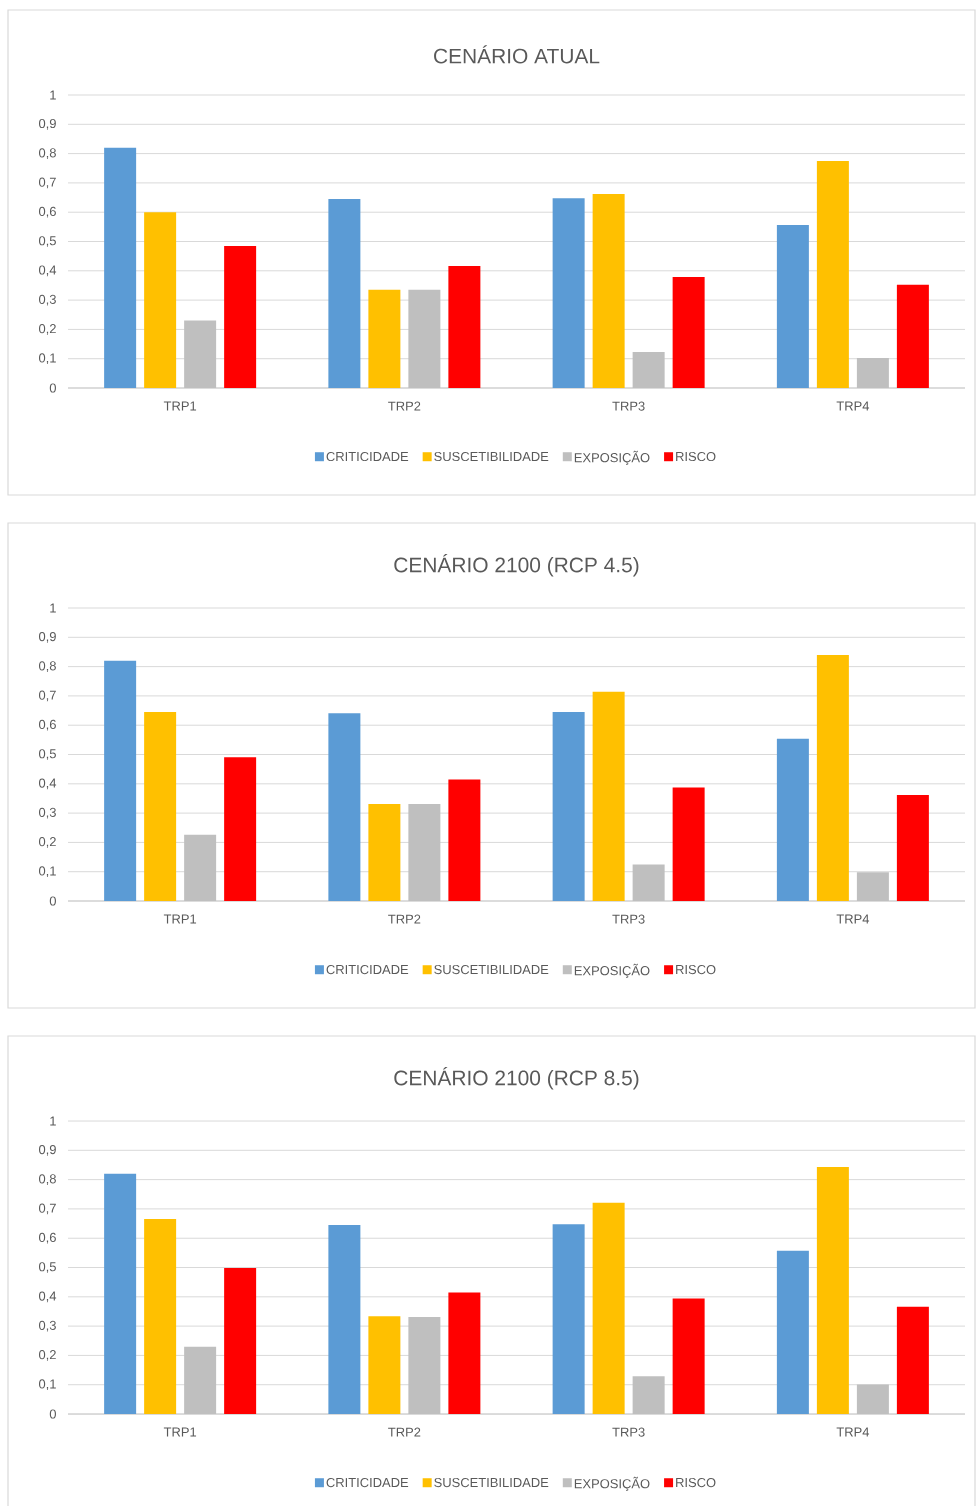 This screenshot has height=1506, width=976. I want to click on chart-title: CENÁRIO ATUAL, so click(517, 54).